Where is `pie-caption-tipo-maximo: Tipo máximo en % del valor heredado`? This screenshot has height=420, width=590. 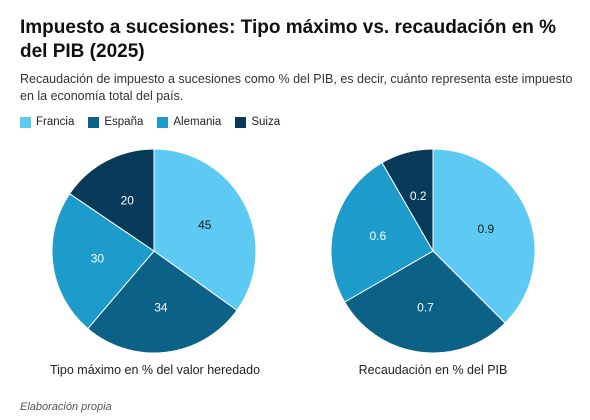 pie-caption-tipo-maximo: Tipo máximo en % del valor heredado is located at coordinates (155, 370).